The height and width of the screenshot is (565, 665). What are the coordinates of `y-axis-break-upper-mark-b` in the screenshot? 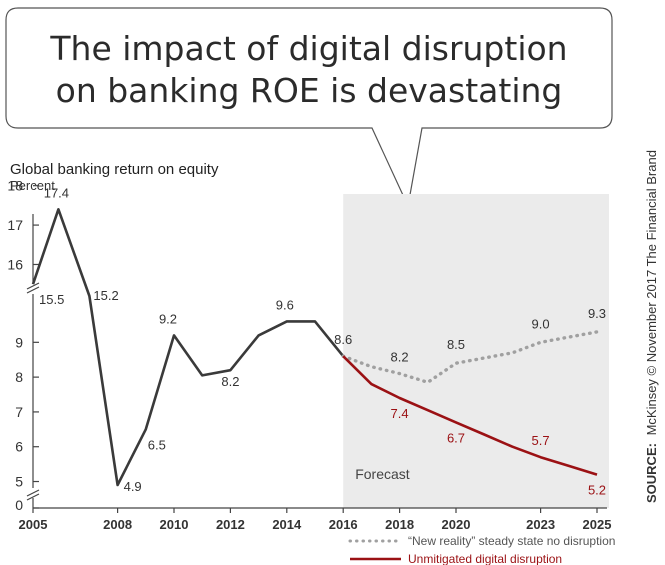 It's located at (33, 290).